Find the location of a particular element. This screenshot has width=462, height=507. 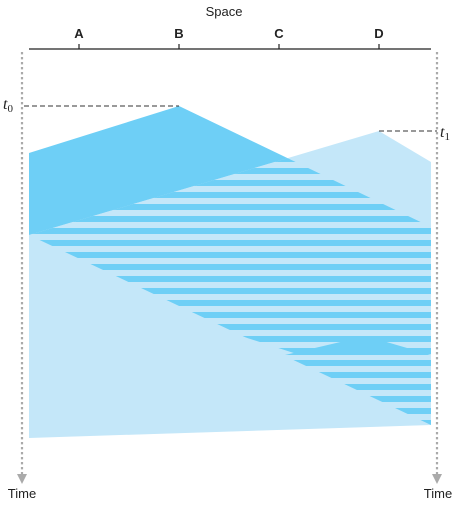

t1-symbol: t is located at coordinates (442, 132).